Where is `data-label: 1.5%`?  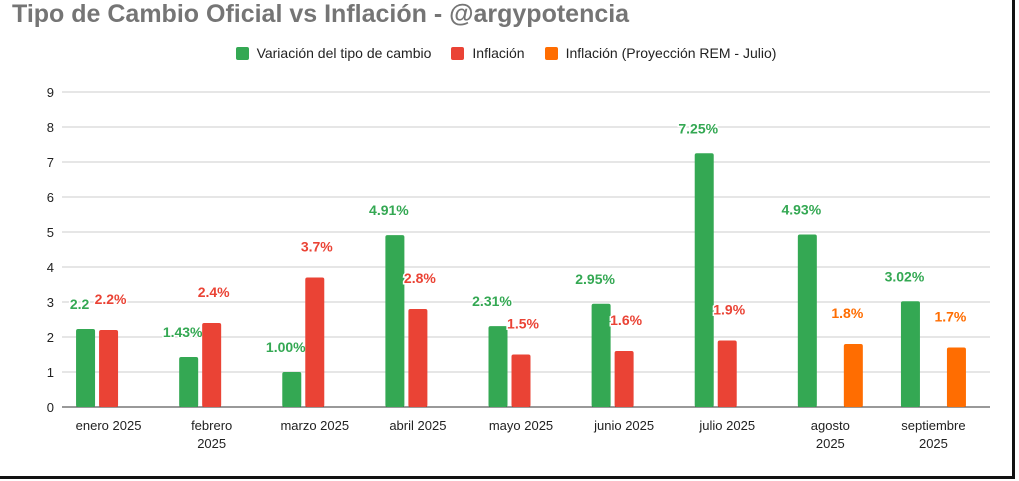
data-label: 1.5% is located at coordinates (523, 324).